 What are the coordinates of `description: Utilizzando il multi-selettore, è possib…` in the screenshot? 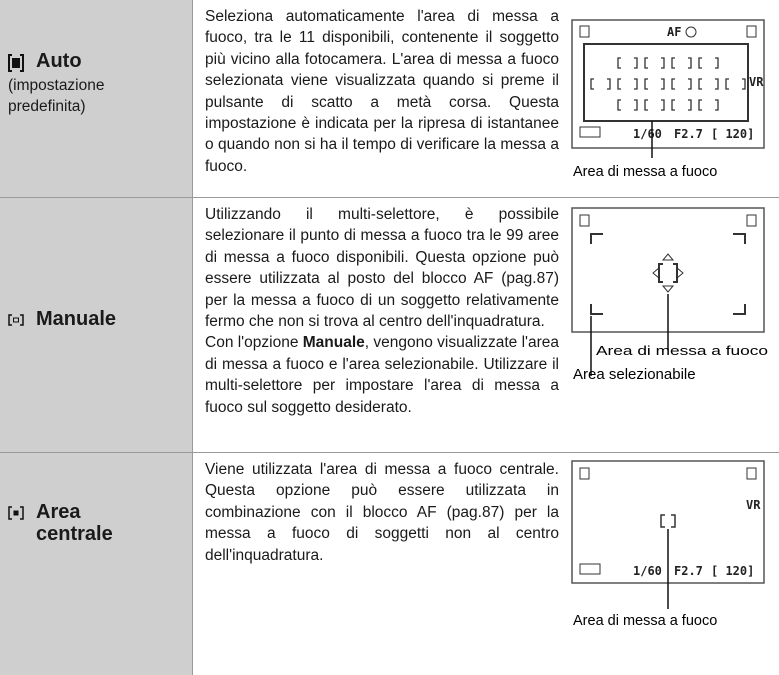 It's located at (382, 268).